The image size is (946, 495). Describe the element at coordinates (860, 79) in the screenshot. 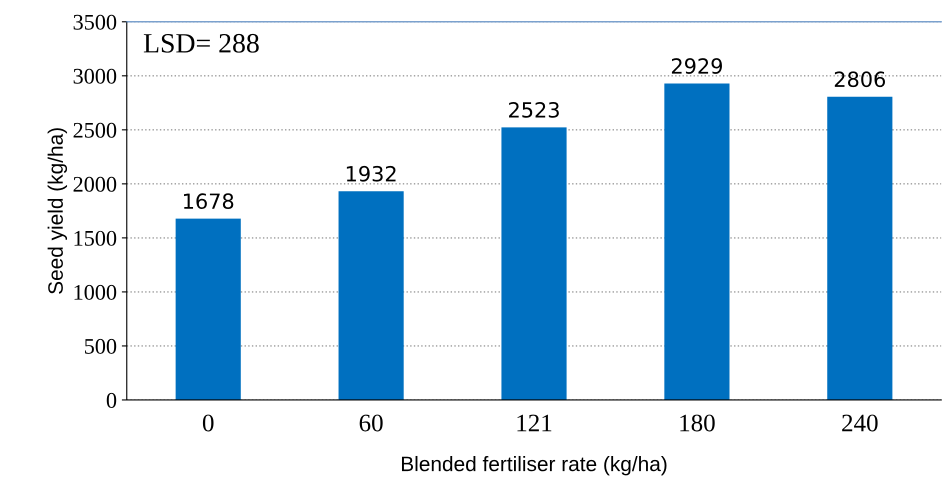

I see `data-label: 2806` at that location.